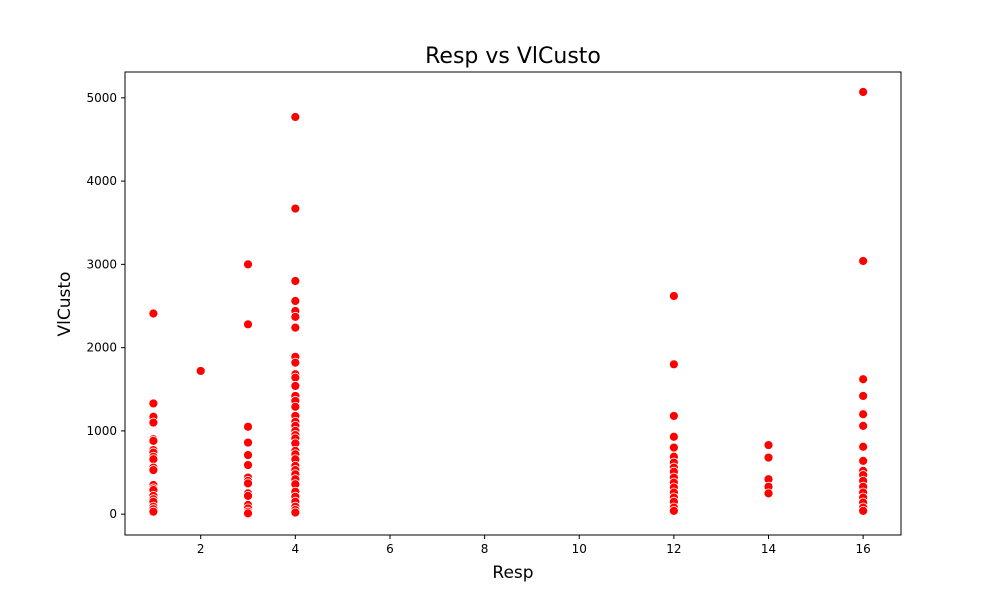 This screenshot has height=600, width=1000. Describe the element at coordinates (105, 306) in the screenshot. I see `y-axis-ticks: 0 1000 2000 3000 4000 5000` at that location.